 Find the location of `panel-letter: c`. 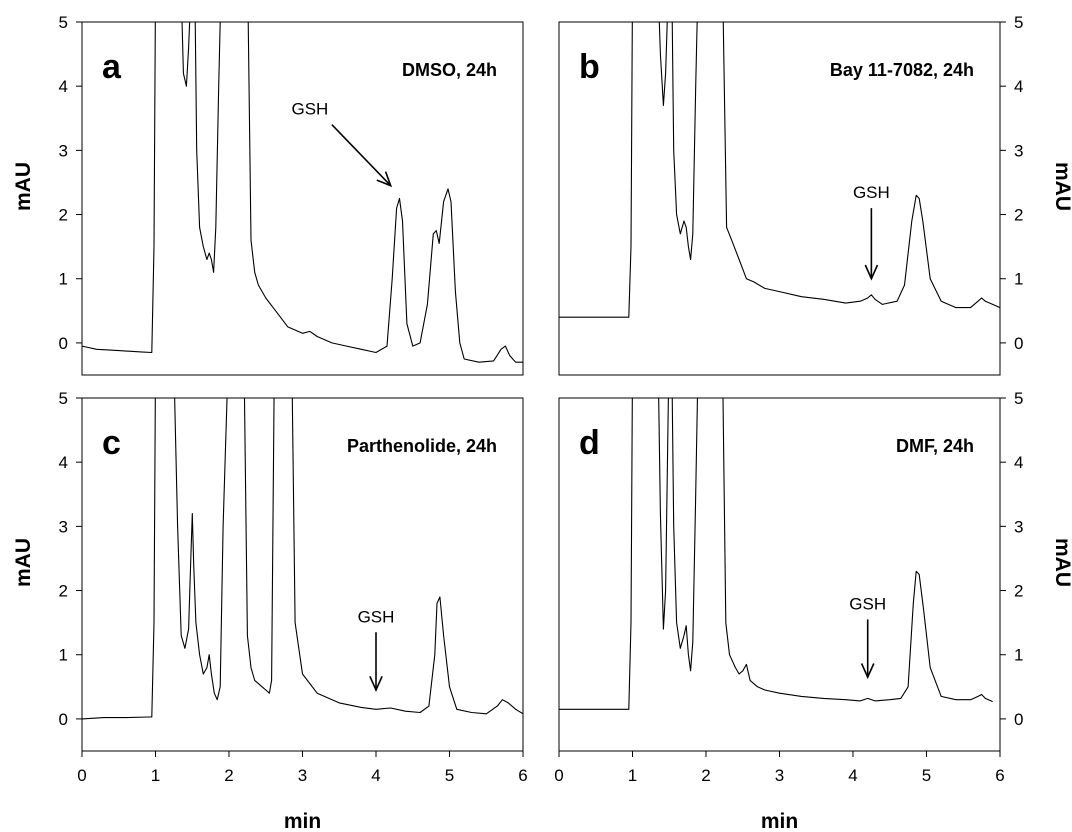

panel-letter: c is located at coordinates (111, 443).